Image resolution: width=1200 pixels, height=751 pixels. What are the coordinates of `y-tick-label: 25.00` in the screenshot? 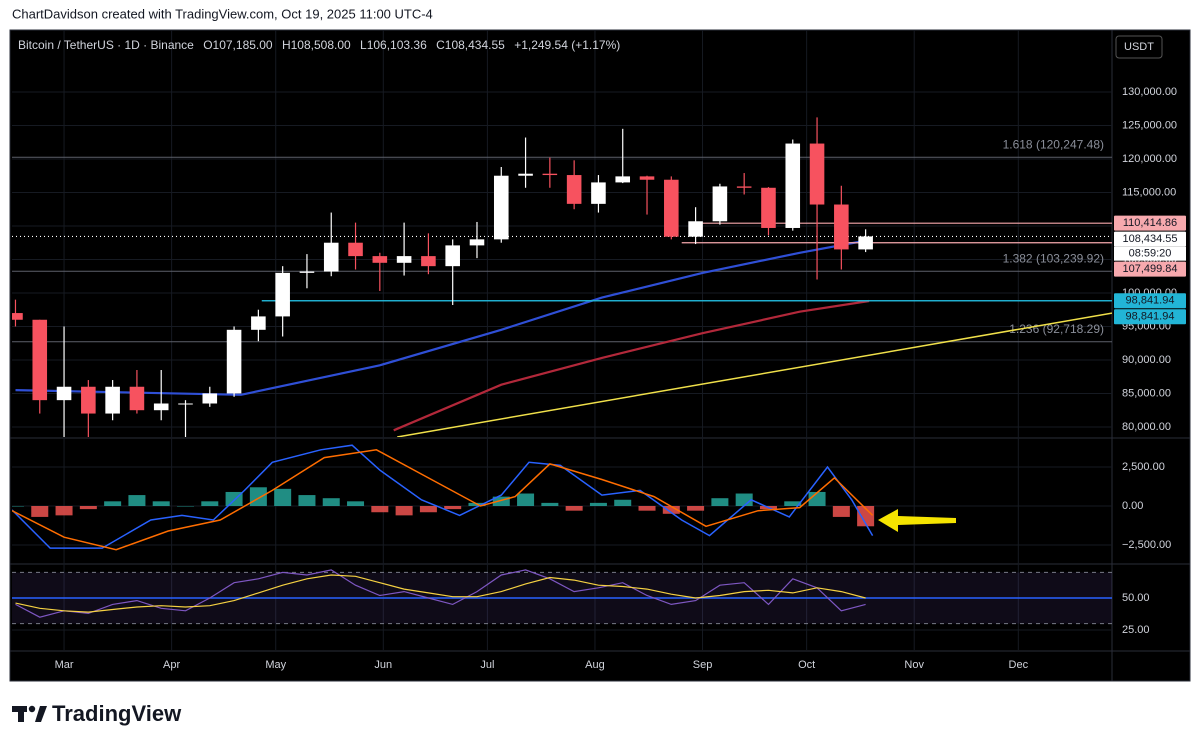 It's located at (1136, 630).